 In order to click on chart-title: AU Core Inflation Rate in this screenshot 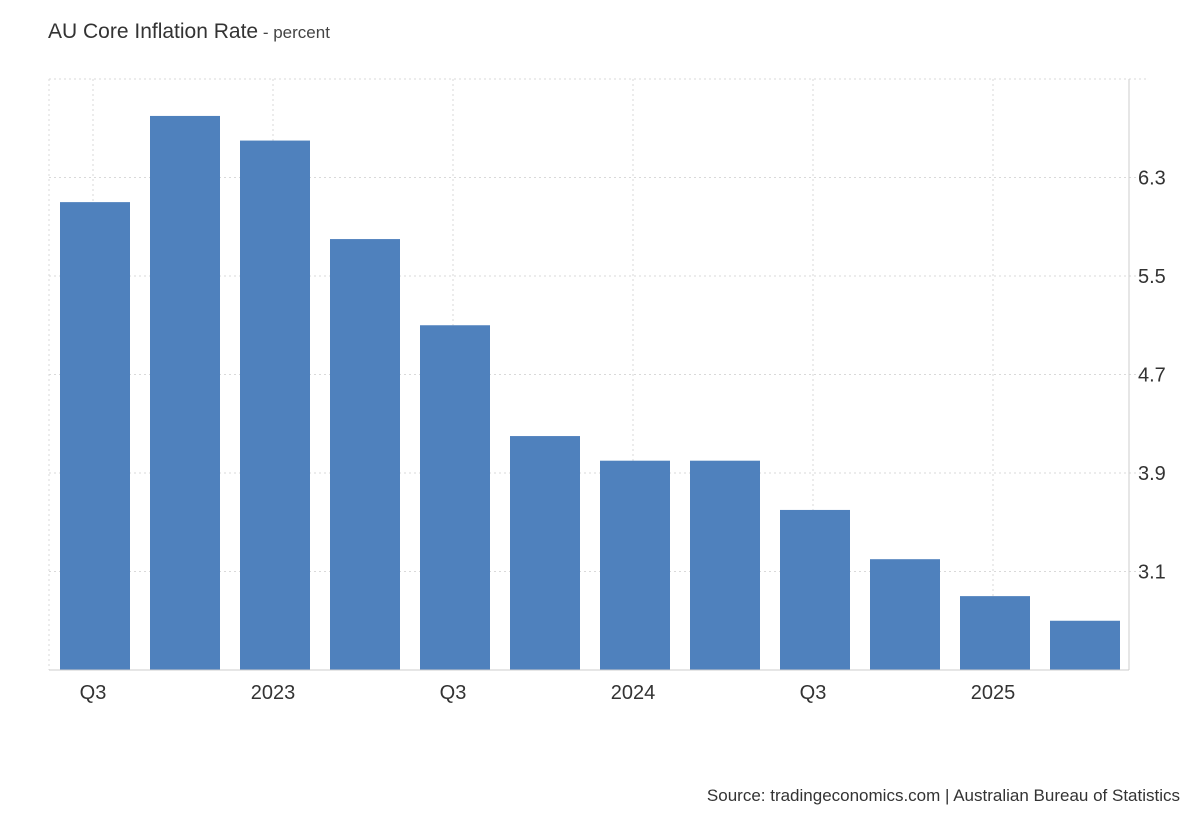, I will do `click(153, 31)`.